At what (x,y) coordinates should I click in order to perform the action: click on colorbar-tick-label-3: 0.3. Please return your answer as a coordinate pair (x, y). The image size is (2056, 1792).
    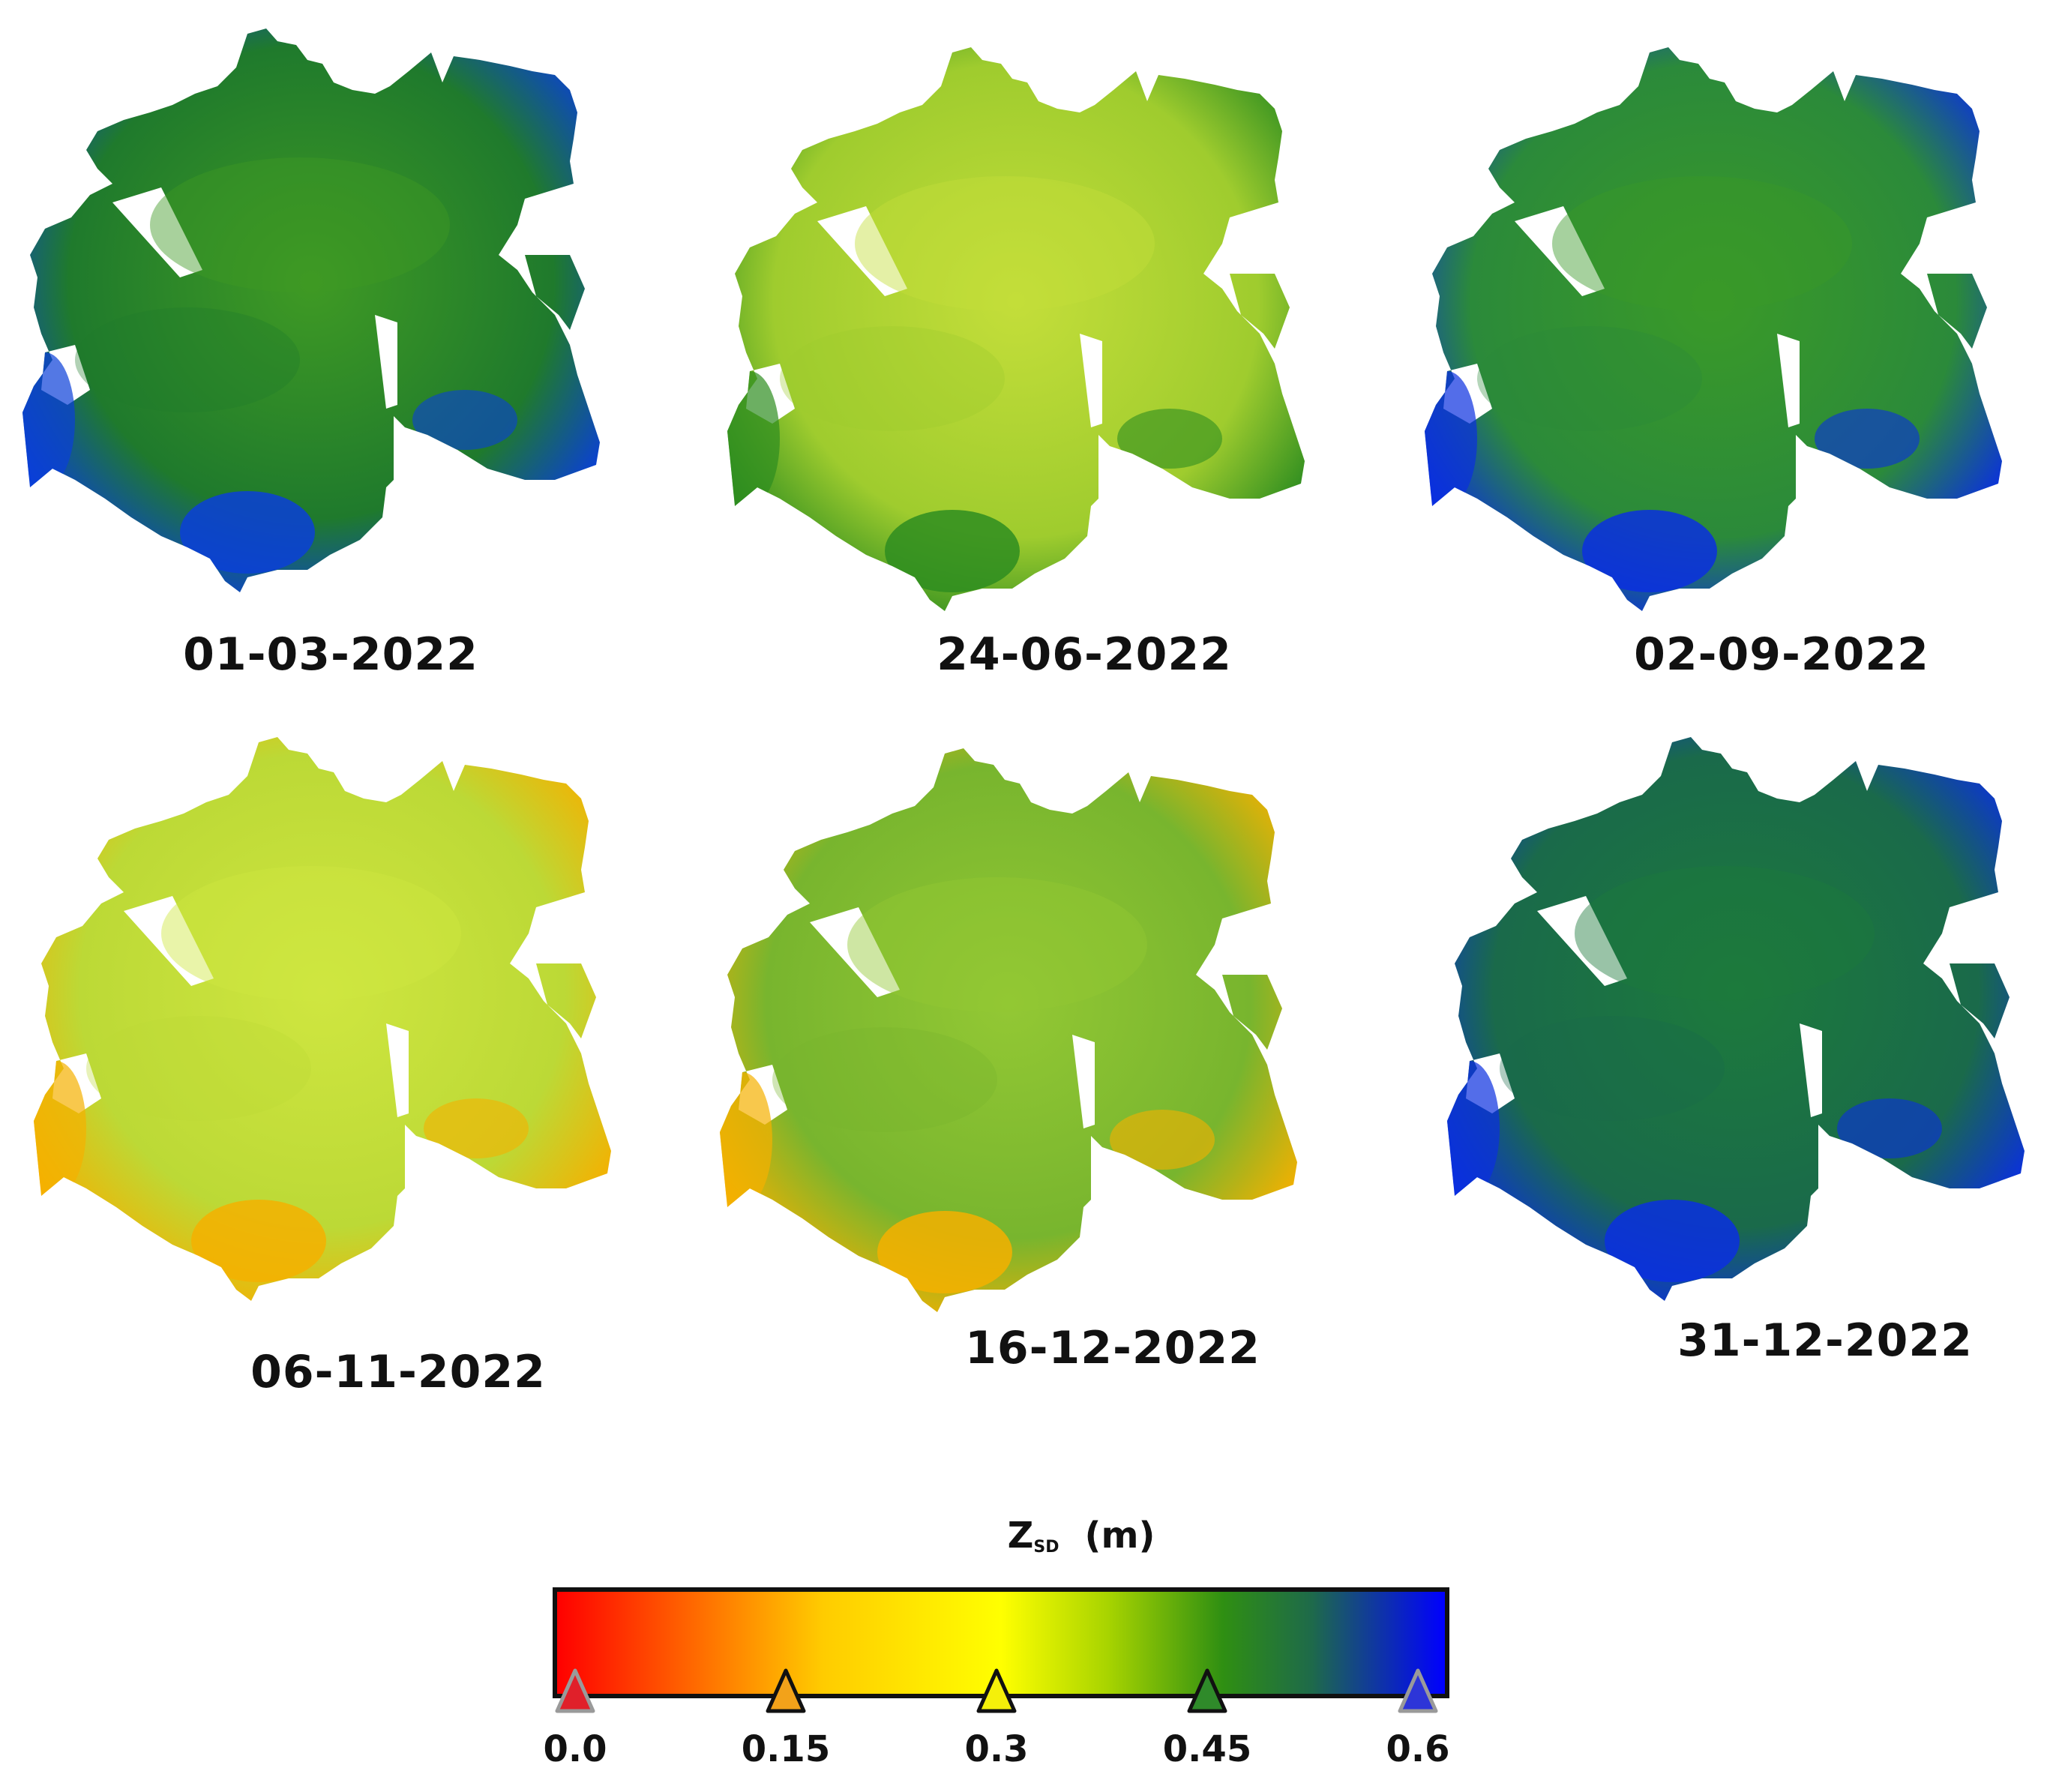
    Looking at the image, I should click on (996, 1749).